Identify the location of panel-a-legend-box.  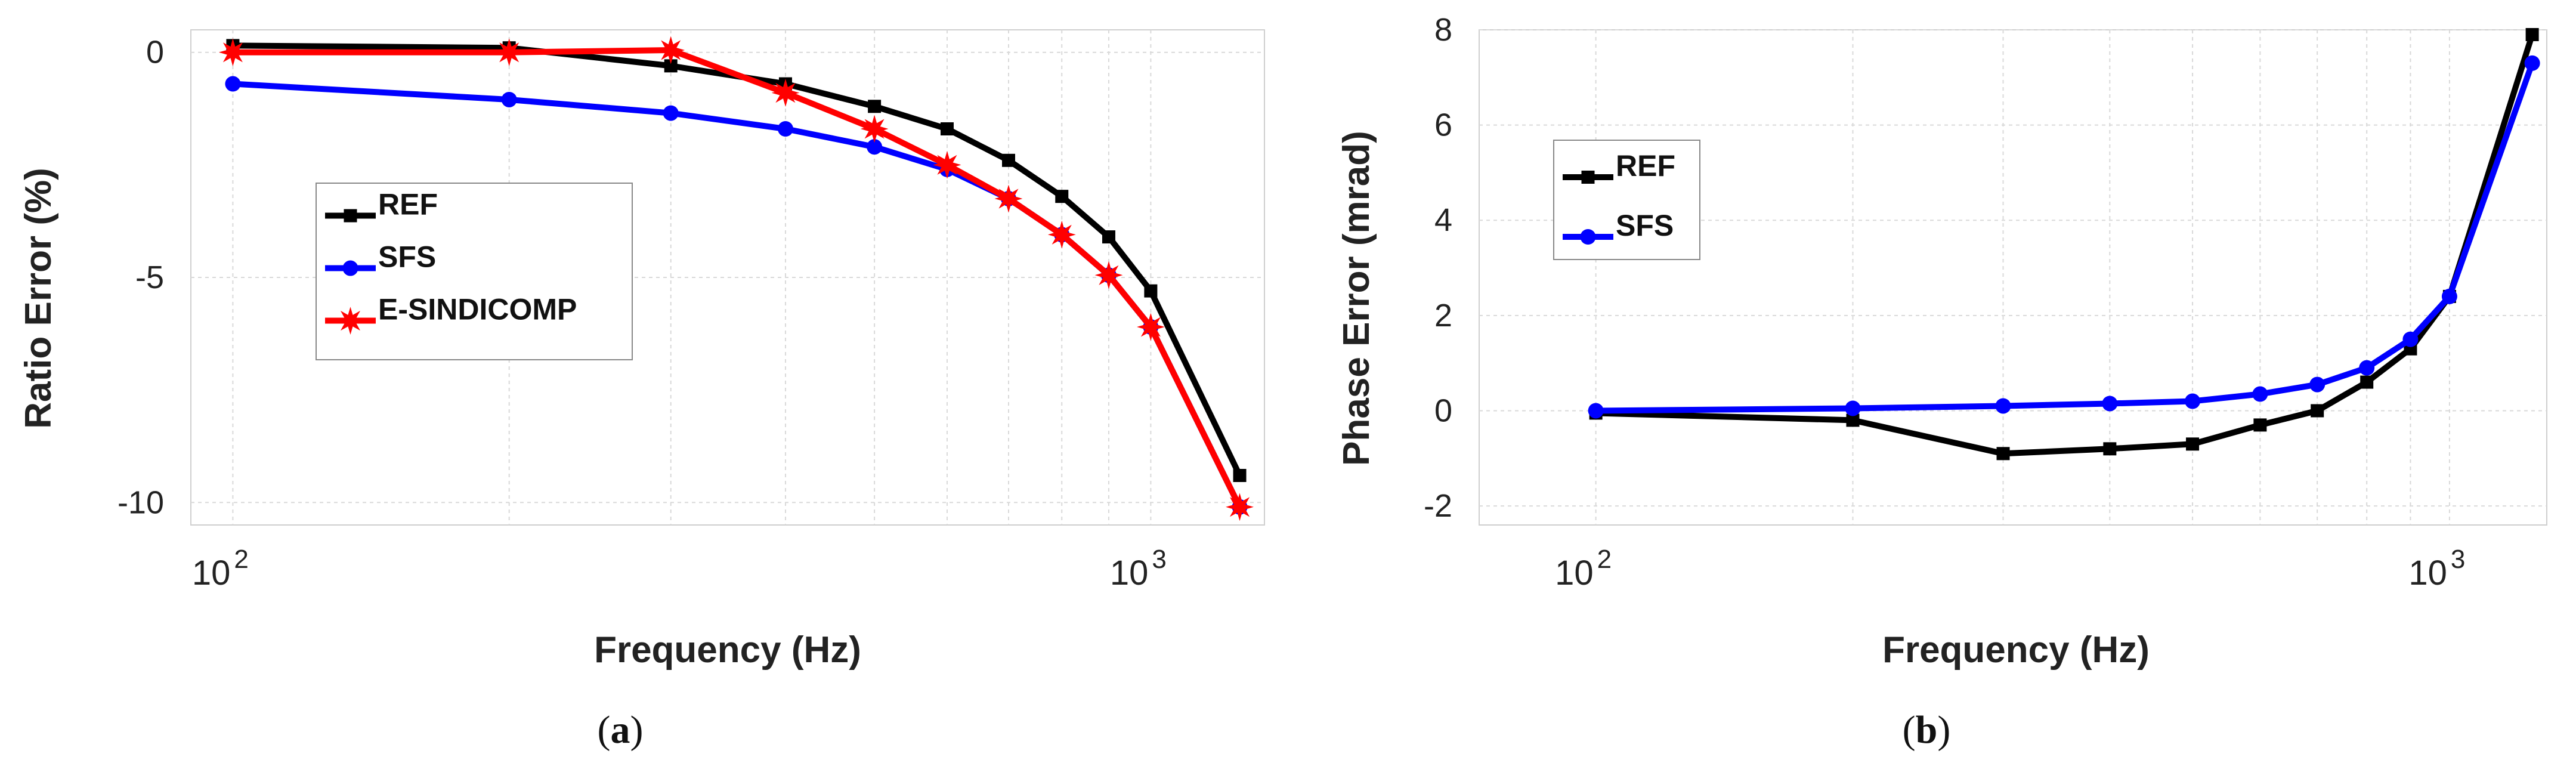
(474, 271).